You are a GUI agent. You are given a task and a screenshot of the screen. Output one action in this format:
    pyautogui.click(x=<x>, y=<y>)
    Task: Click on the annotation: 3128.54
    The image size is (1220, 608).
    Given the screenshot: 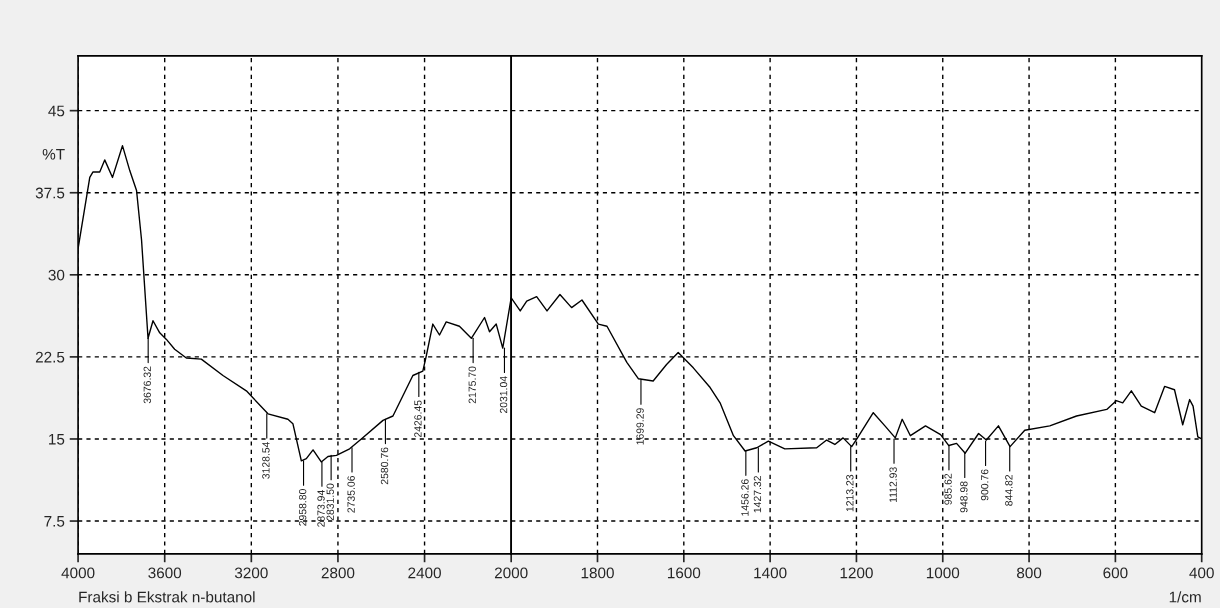 What is the action you would take?
    pyautogui.click(x=266, y=460)
    